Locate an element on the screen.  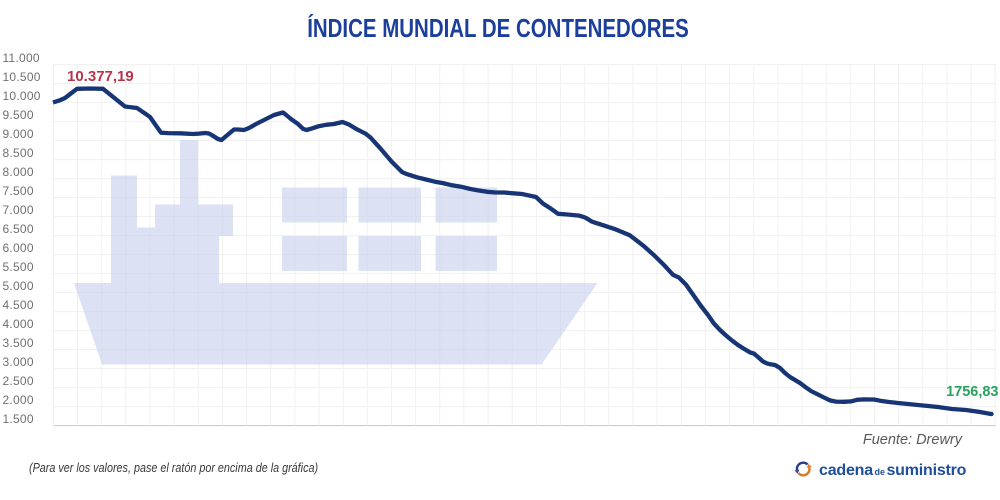
svg-text: 3.500 is located at coordinates (18, 343).